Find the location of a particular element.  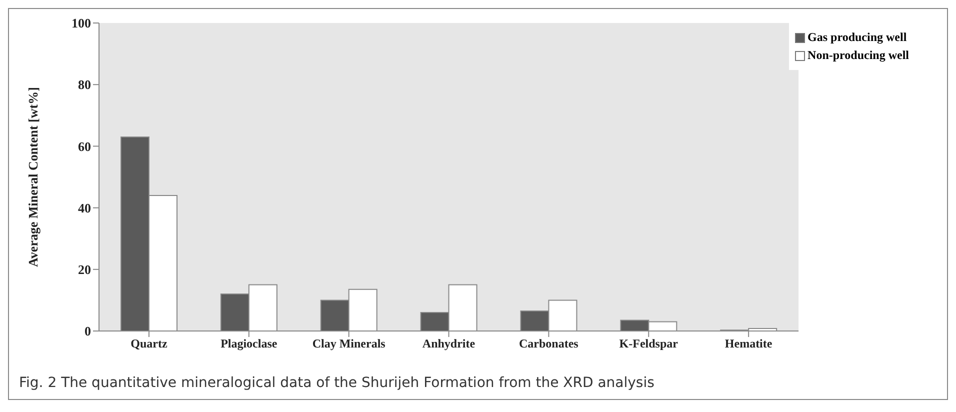

x-tick-label: Clay Minerals is located at coordinates (349, 343).